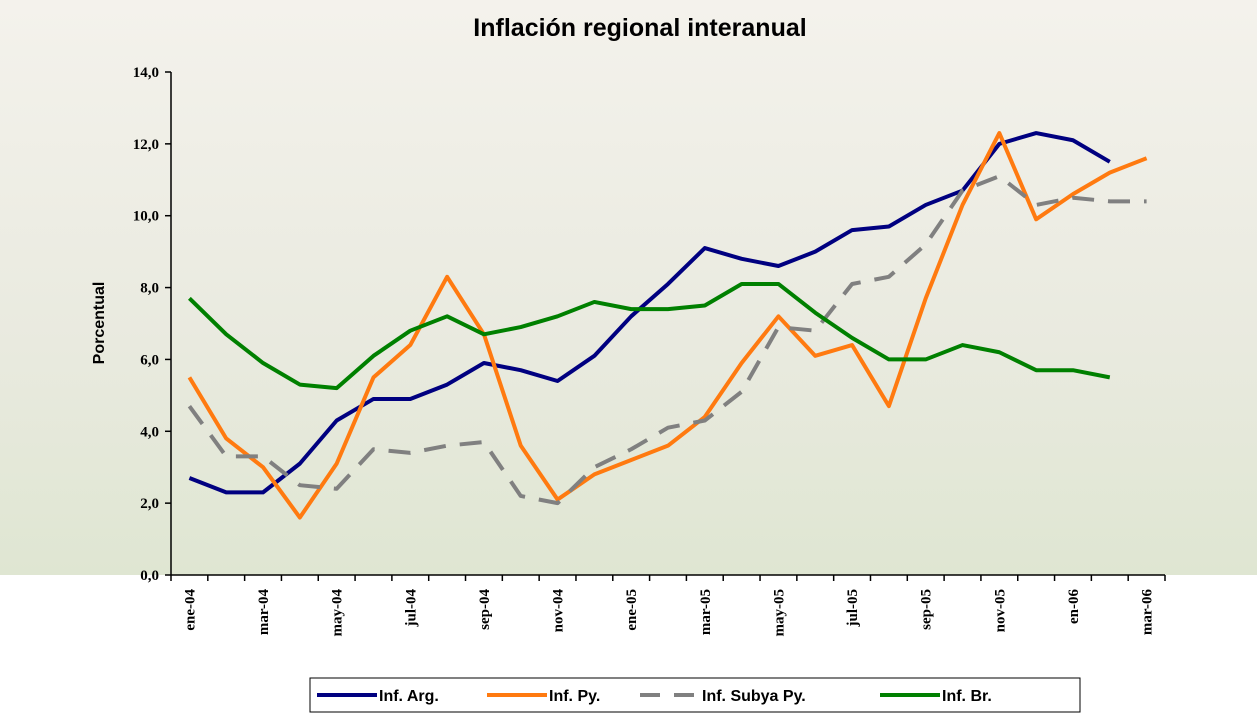 The height and width of the screenshot is (719, 1257). What do you see at coordinates (1074, 606) in the screenshot?
I see `x-tick-label: en-06` at bounding box center [1074, 606].